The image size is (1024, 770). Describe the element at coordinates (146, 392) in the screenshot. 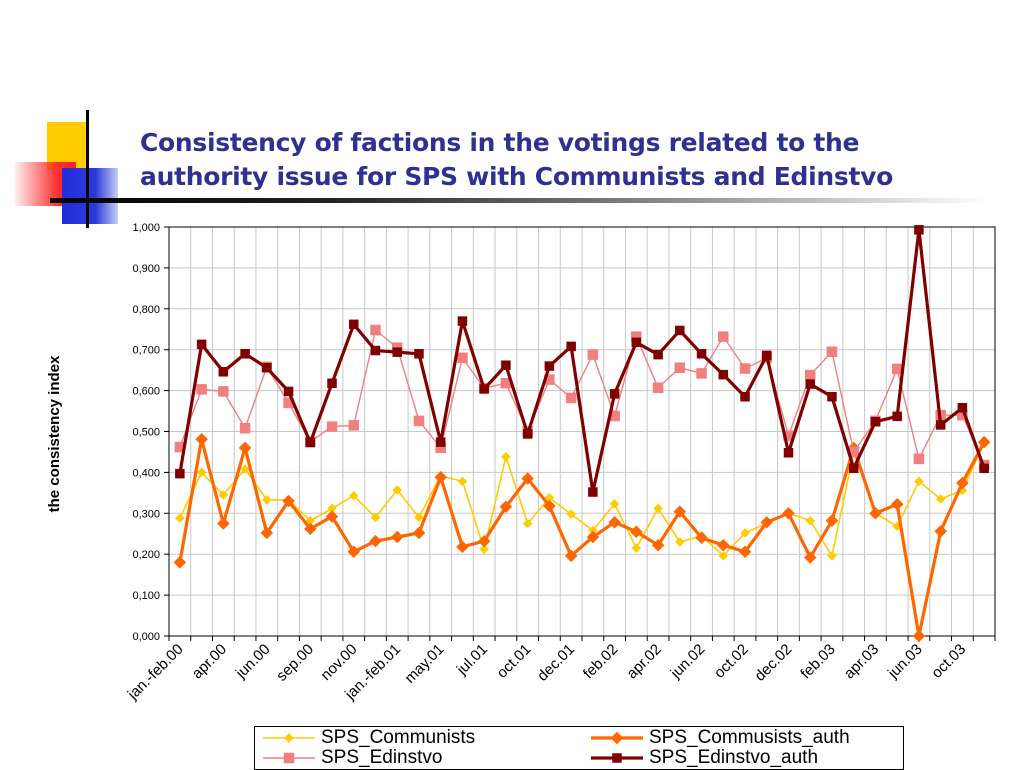

I see `y-tick-label: 0,600` at that location.